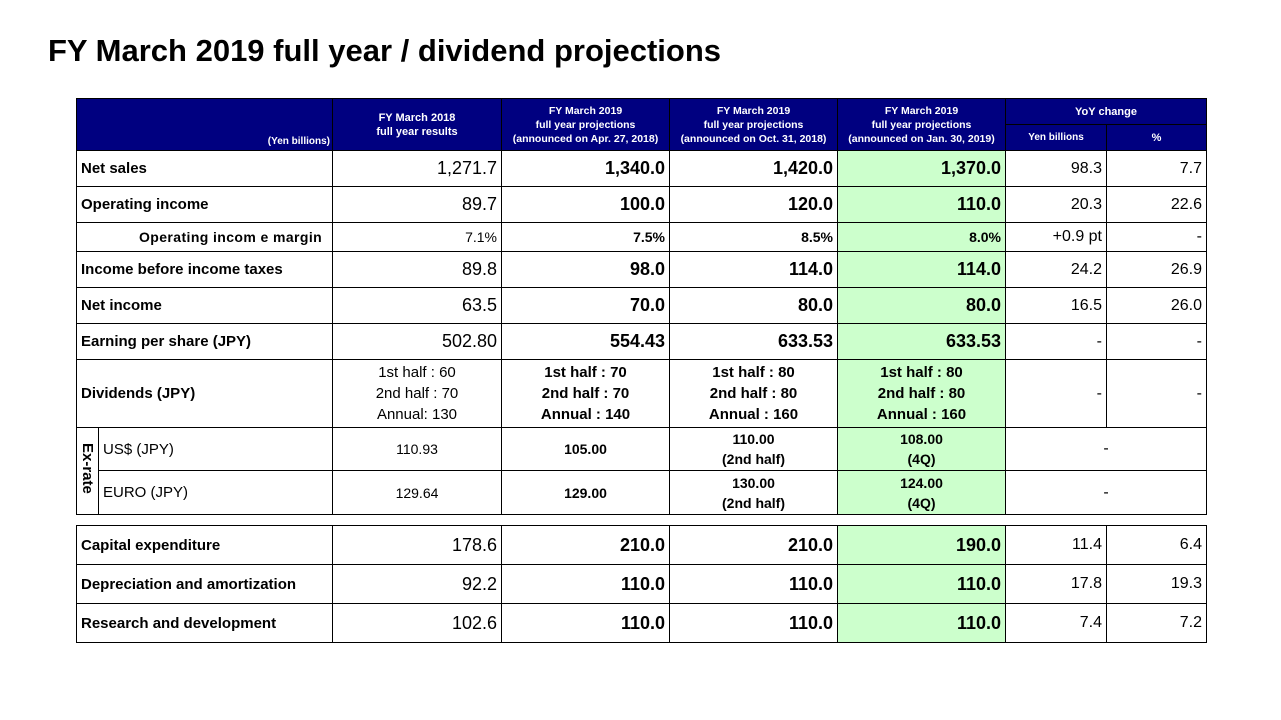 The image size is (1281, 720). What do you see at coordinates (753, 393) in the screenshot?
I see `cell-oct: 1st half : 80 2nd half : 80 Annual : 160` at bounding box center [753, 393].